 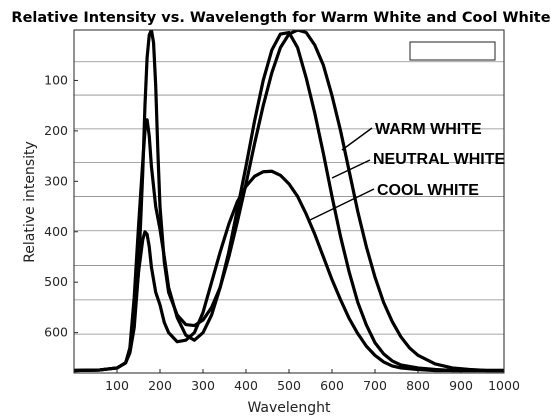 What do you see at coordinates (375, 385) in the screenshot?
I see `x-tick-label-700: 700` at bounding box center [375, 385].